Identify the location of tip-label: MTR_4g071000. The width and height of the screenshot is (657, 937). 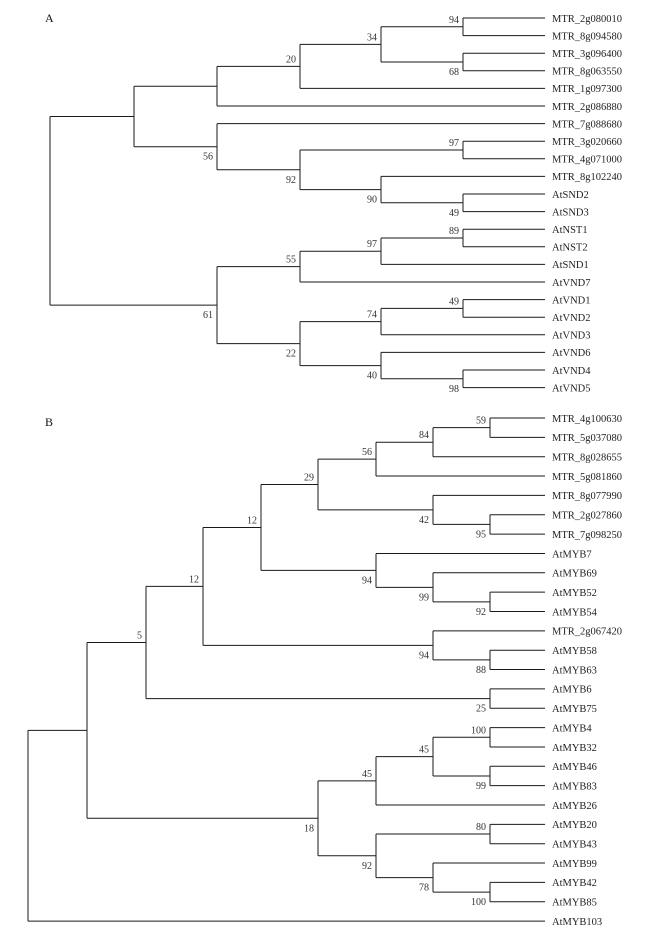
(587, 160).